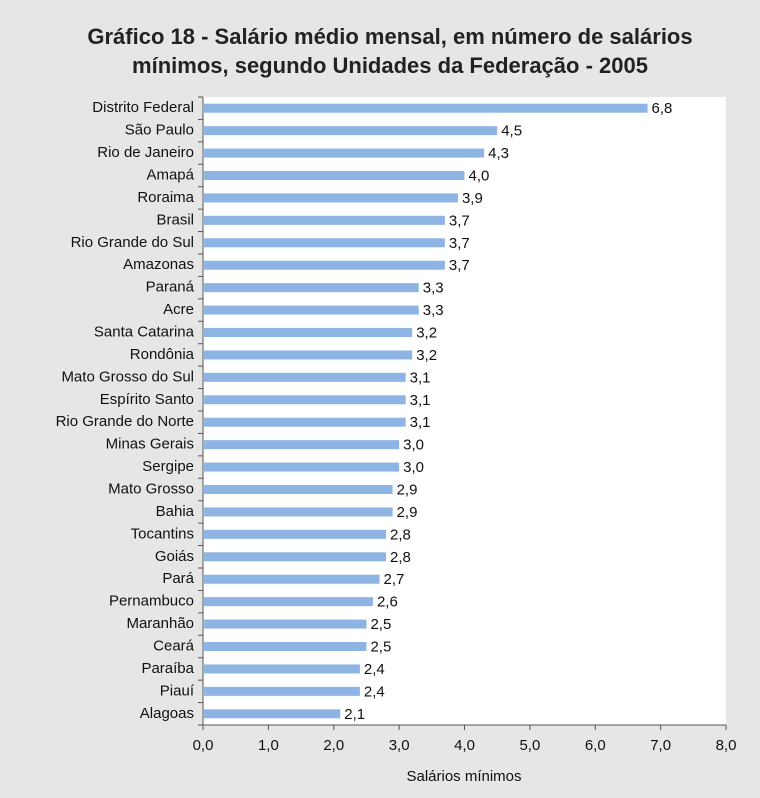 This screenshot has height=798, width=760. I want to click on y-tick-label: Rondônia, so click(162, 354).